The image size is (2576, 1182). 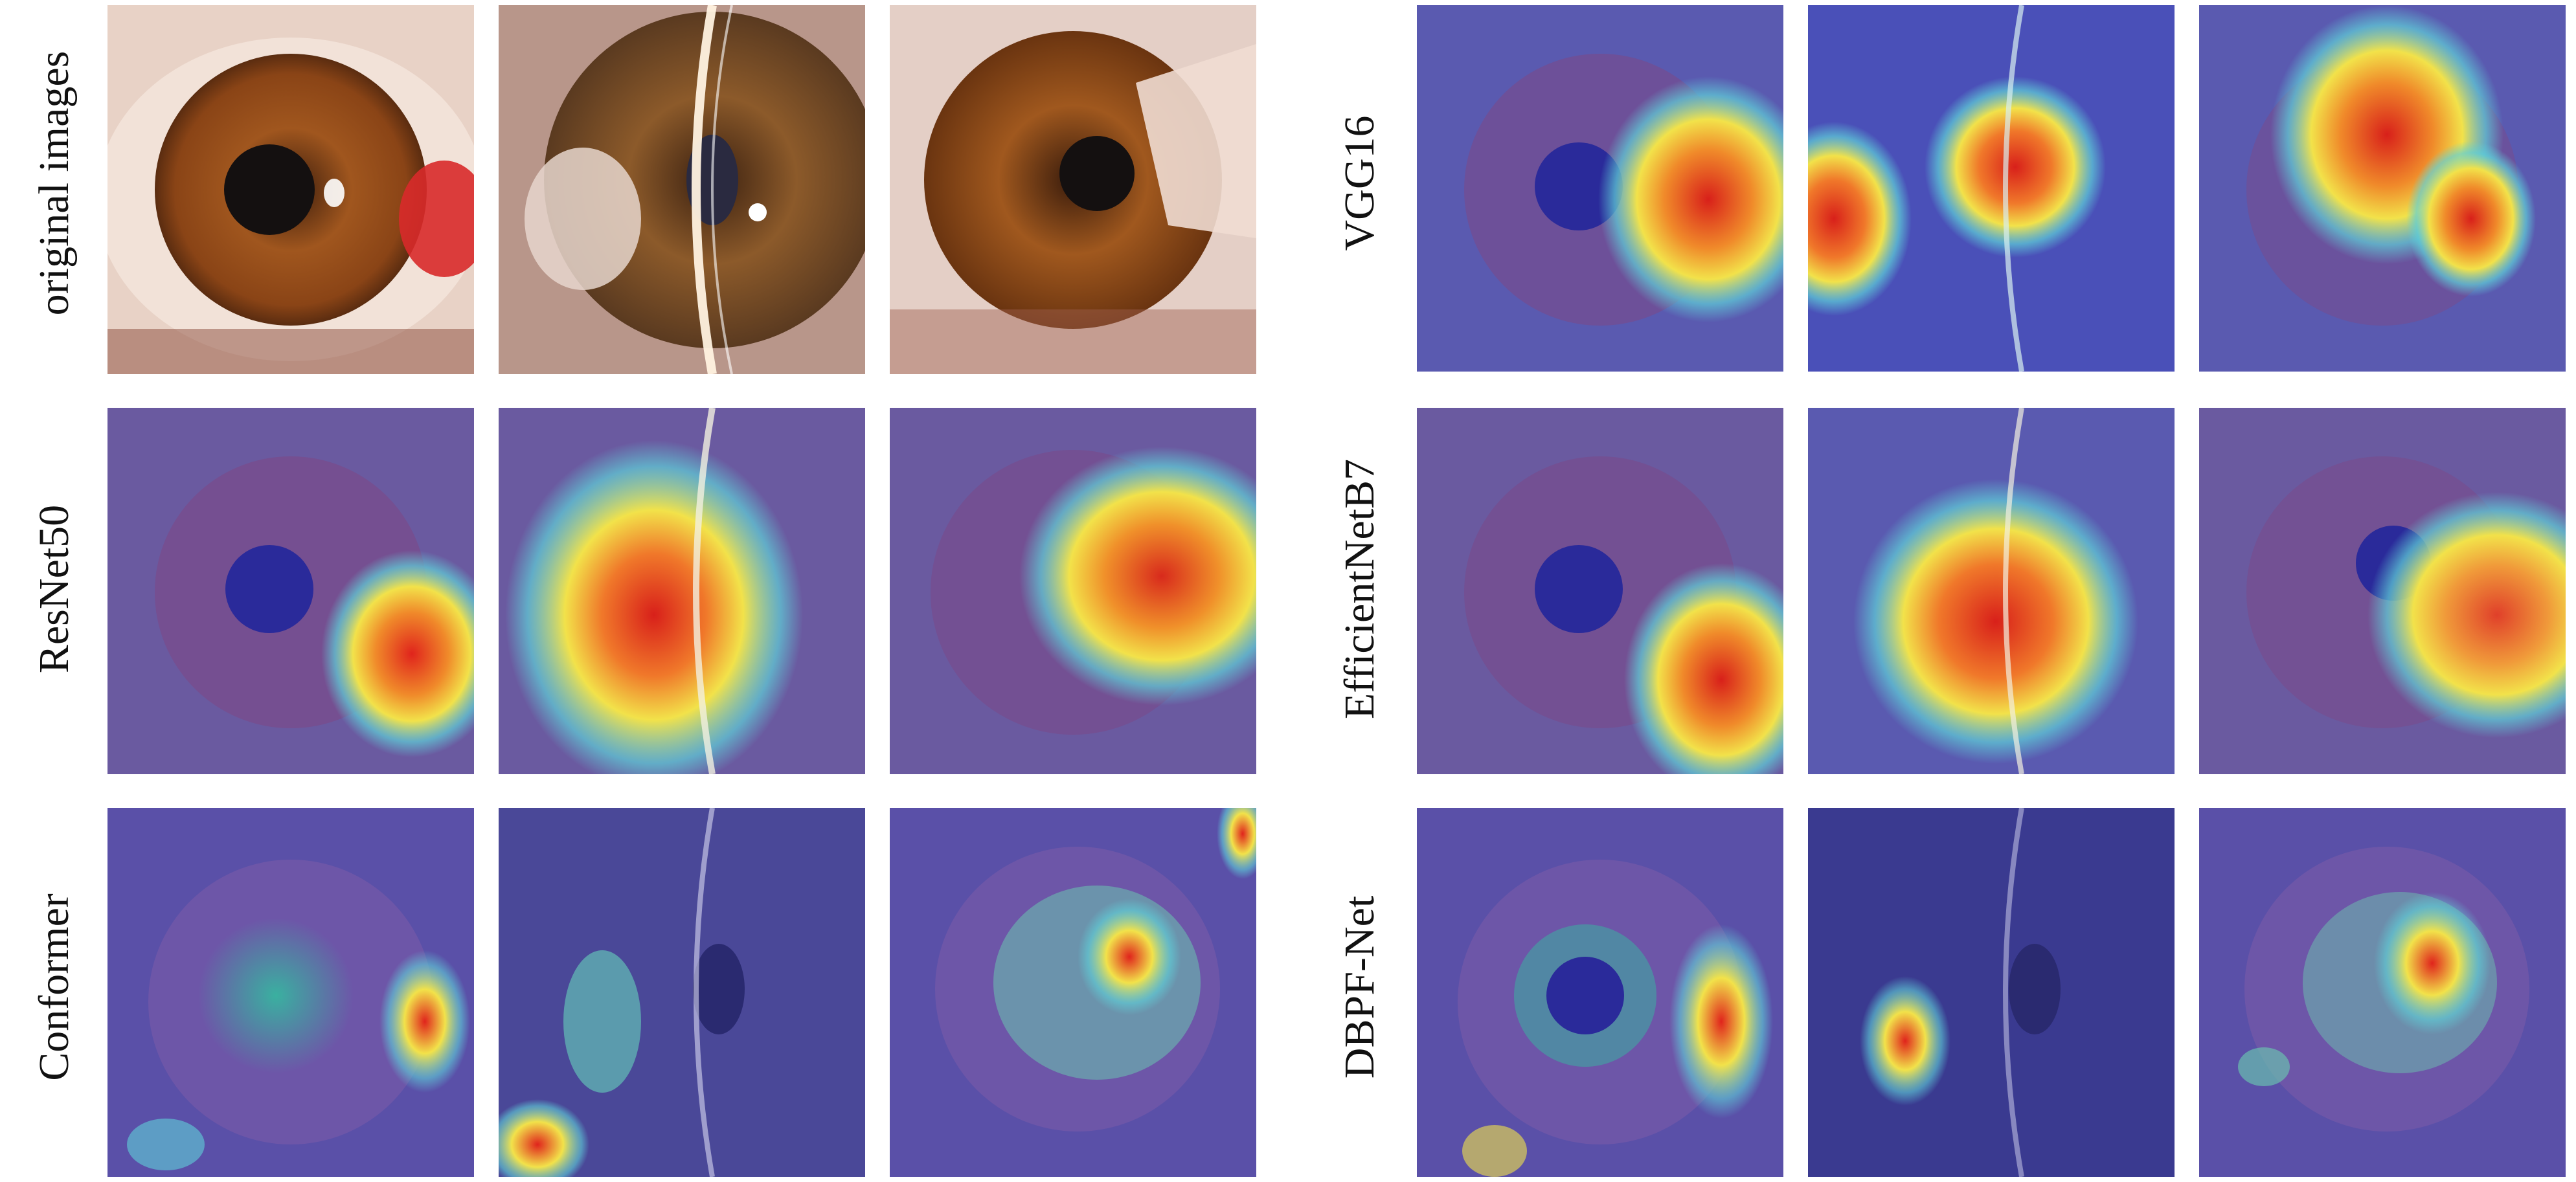 What do you see at coordinates (54, 183) in the screenshot?
I see `row-label-original-images: original images` at bounding box center [54, 183].